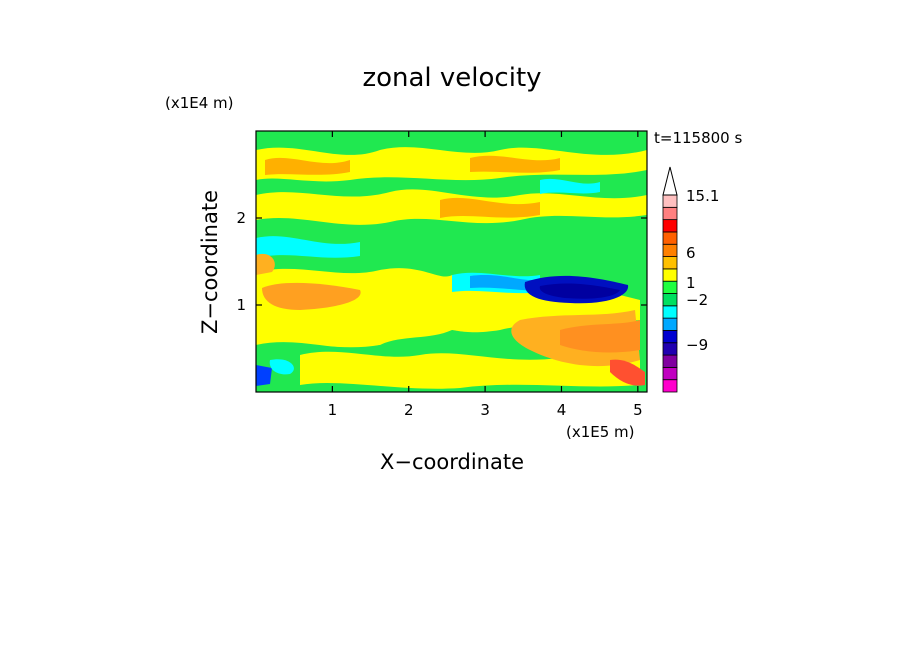 This screenshot has height=654, width=904. What do you see at coordinates (691, 283) in the screenshot?
I see `colorbar-tick-label: 1` at bounding box center [691, 283].